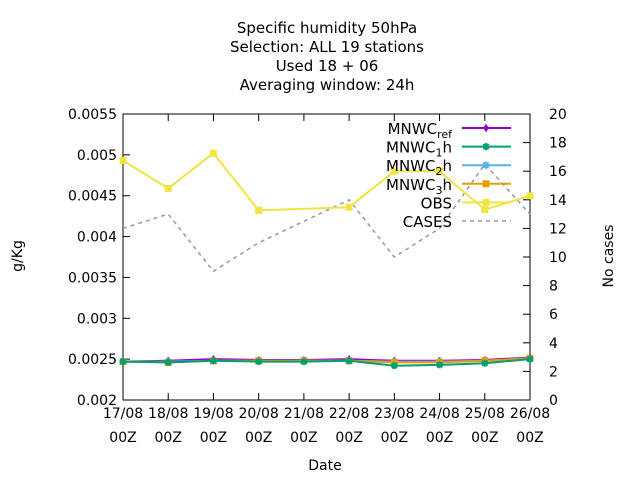 The image size is (640, 480). What do you see at coordinates (439, 414) in the screenshot?
I see `x-tick-label: 24/08` at bounding box center [439, 414].